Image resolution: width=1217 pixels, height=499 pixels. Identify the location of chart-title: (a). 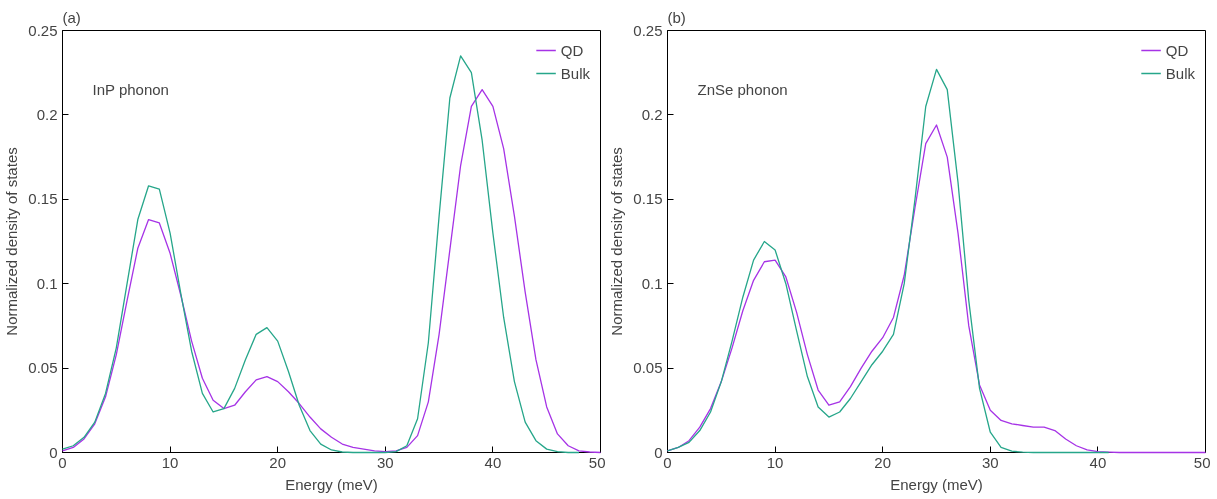
(71, 17).